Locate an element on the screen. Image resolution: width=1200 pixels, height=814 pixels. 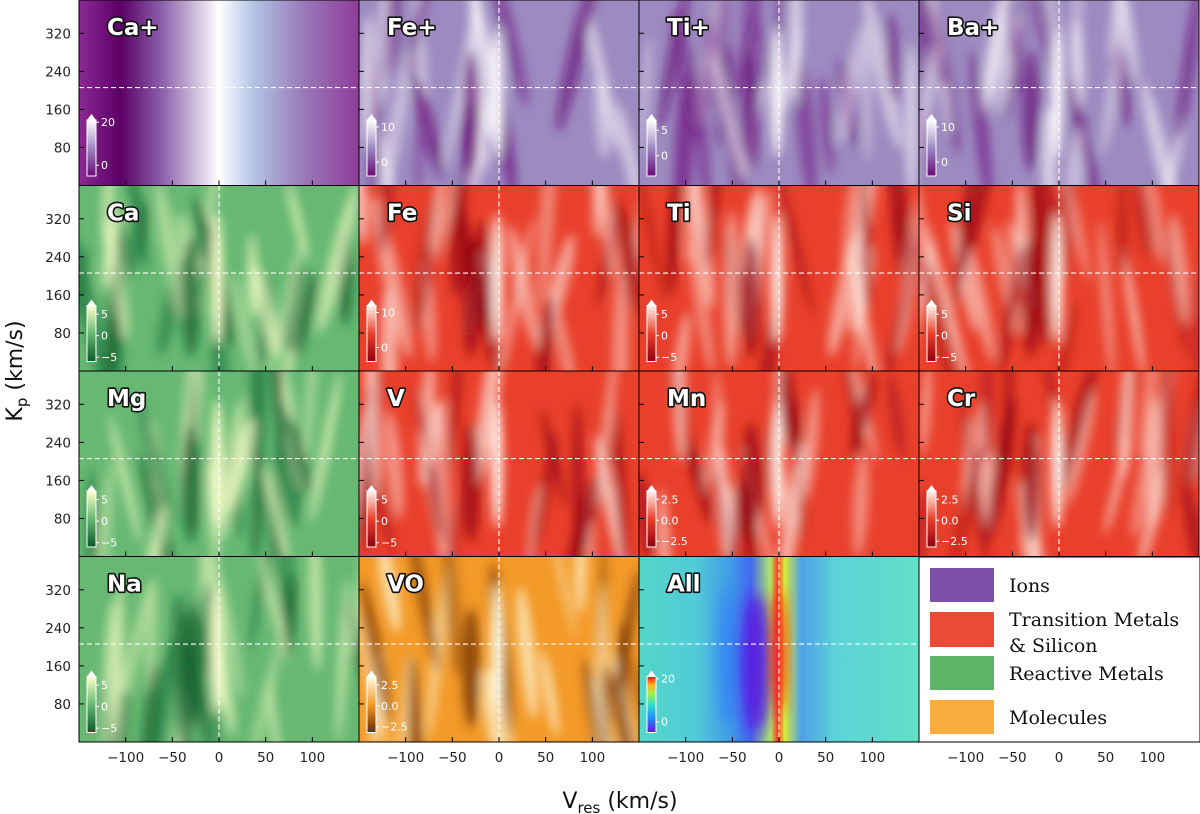
legend-swatch is located at coordinates (962, 673).